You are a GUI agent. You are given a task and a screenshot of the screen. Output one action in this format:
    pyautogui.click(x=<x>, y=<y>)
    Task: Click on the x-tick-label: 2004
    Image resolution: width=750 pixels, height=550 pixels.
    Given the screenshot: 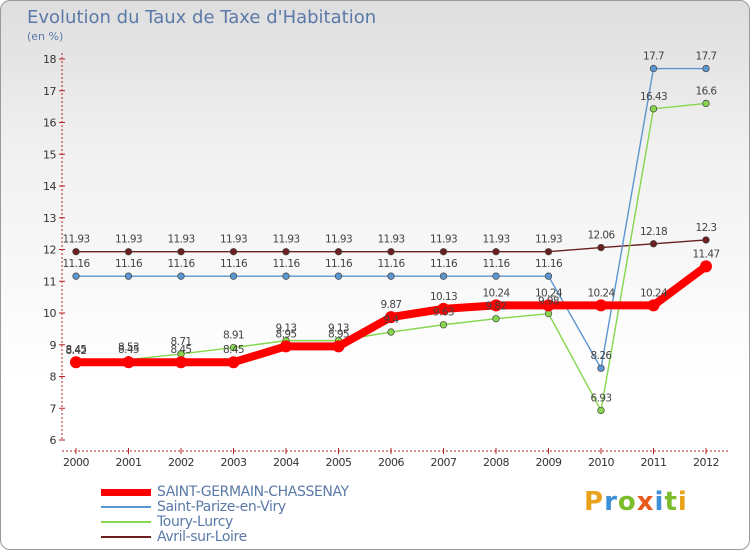 What is the action you would take?
    pyautogui.click(x=286, y=462)
    